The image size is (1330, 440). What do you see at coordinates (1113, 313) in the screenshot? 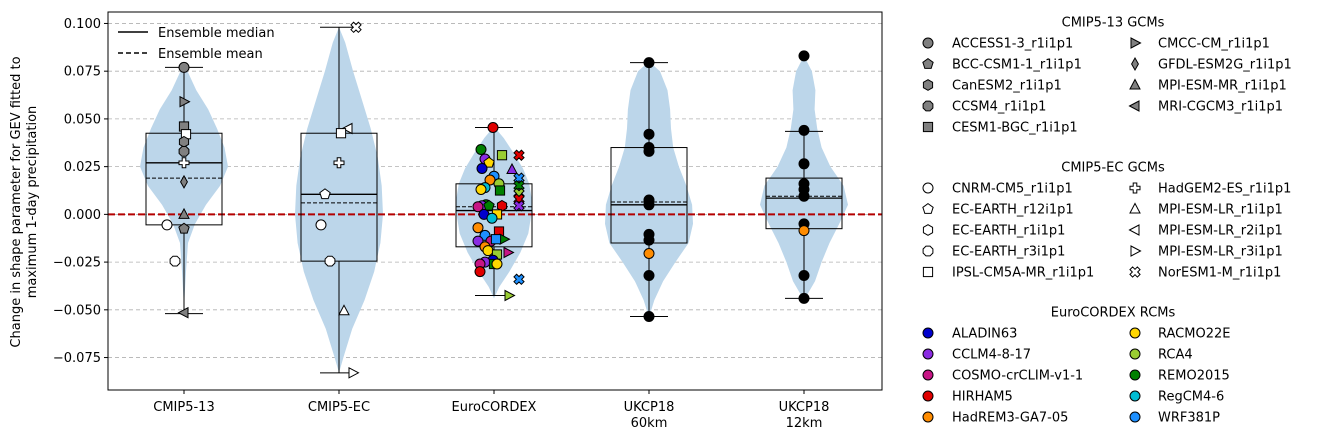
I see `legend-title: EuroCORDEX RCMs` at bounding box center [1113, 313].